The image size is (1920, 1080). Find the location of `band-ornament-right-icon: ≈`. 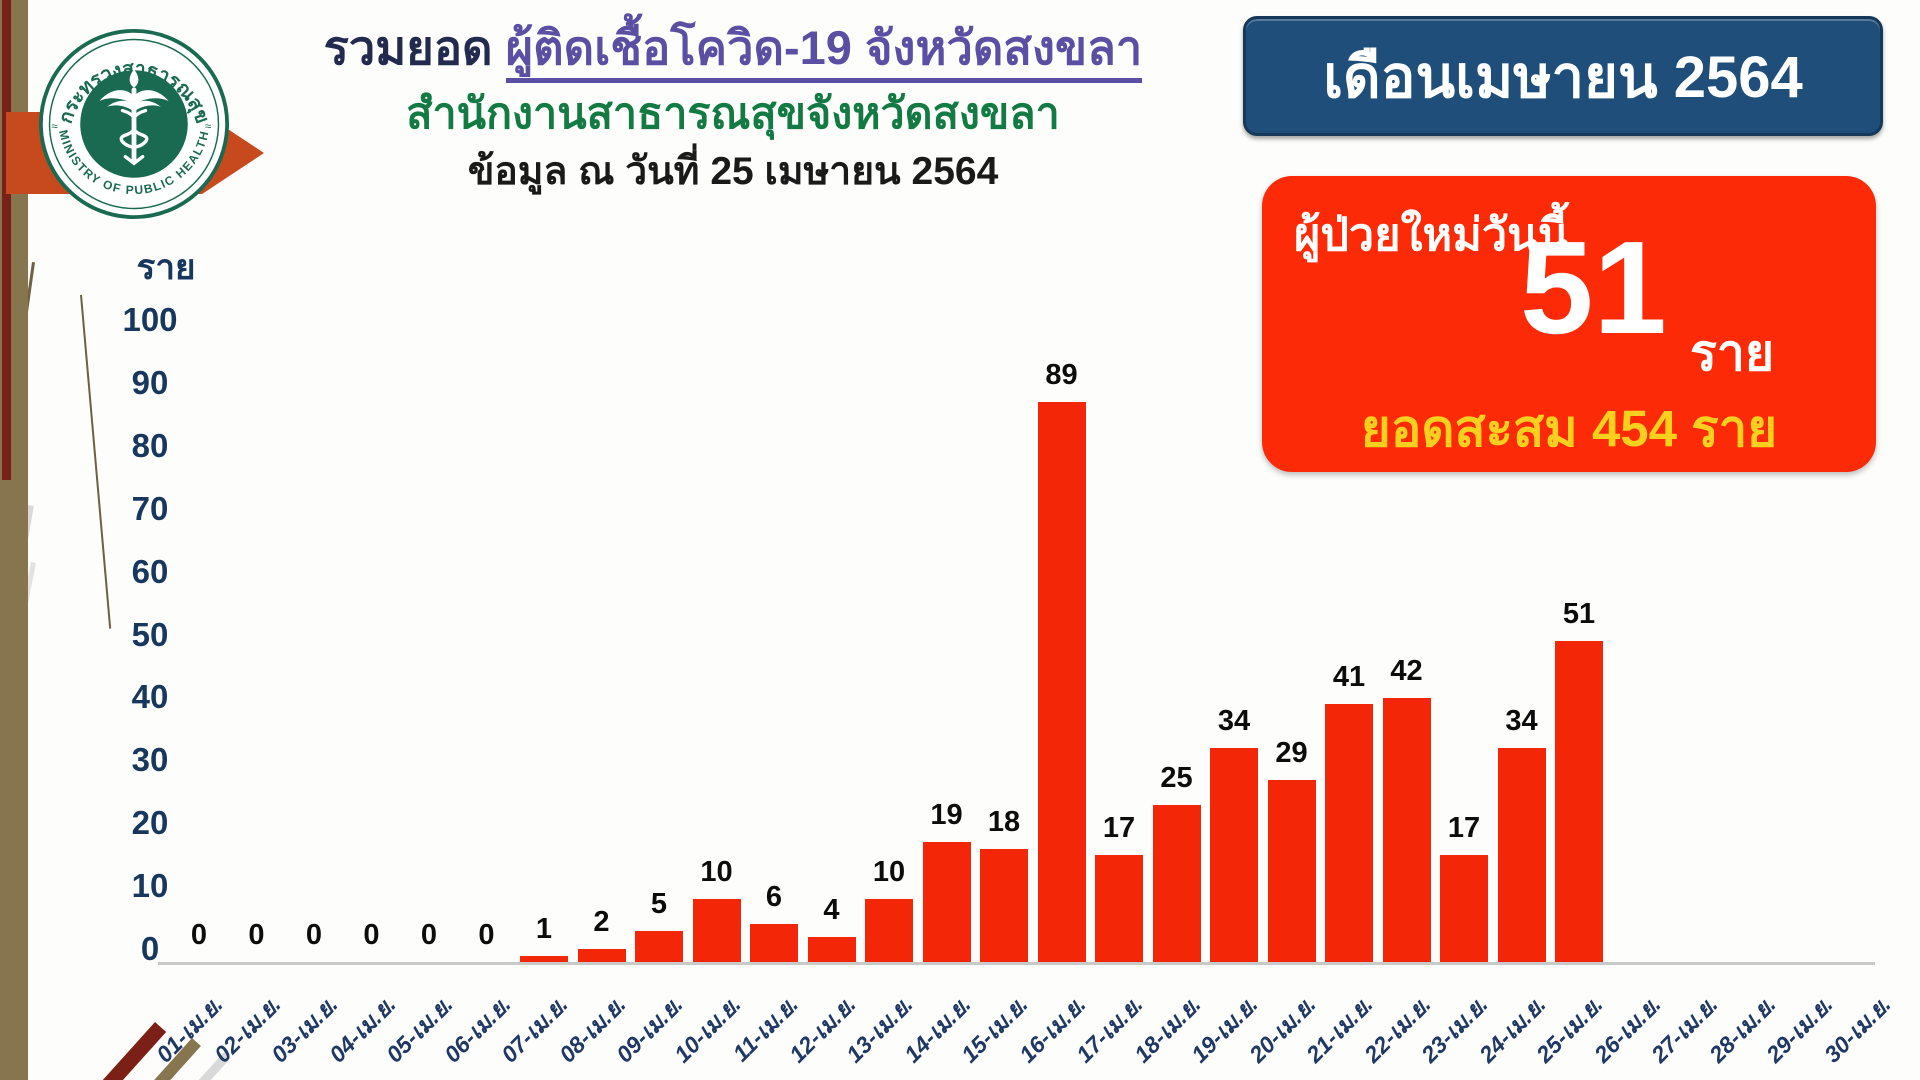

band-ornament-right-icon: ≈ is located at coordinates (208, 127).